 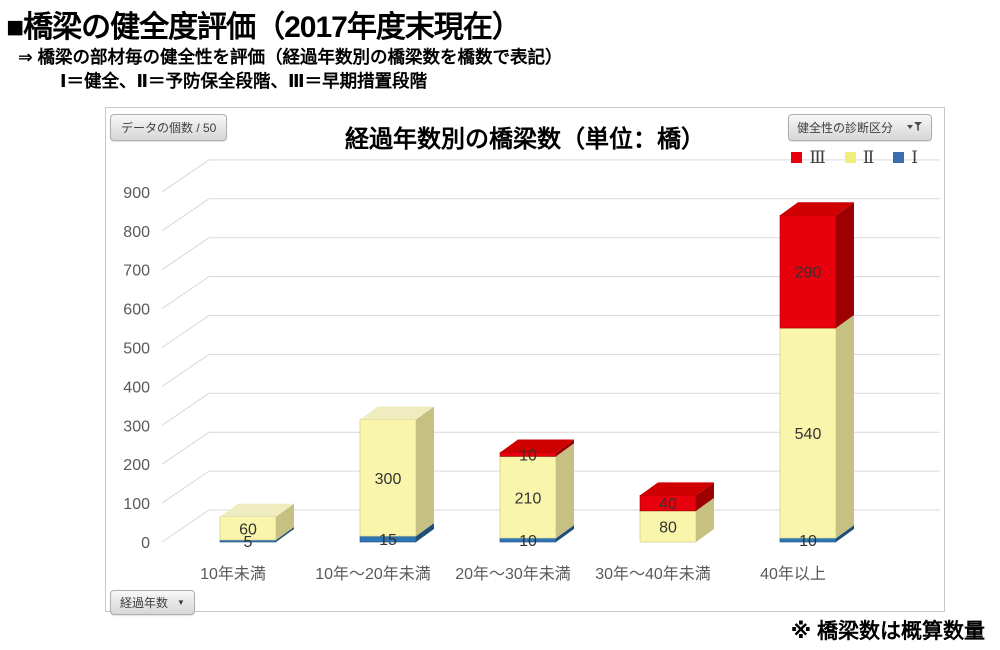 I want to click on legend-label-Ⅰ: Ⅰ, so click(x=914, y=157).